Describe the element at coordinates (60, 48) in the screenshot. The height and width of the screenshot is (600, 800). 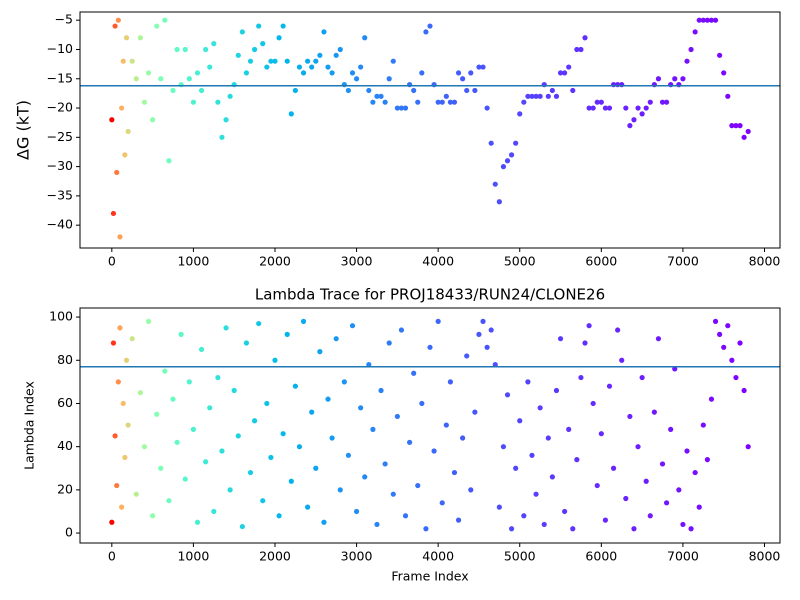
I see `y-tick-label: −10` at that location.